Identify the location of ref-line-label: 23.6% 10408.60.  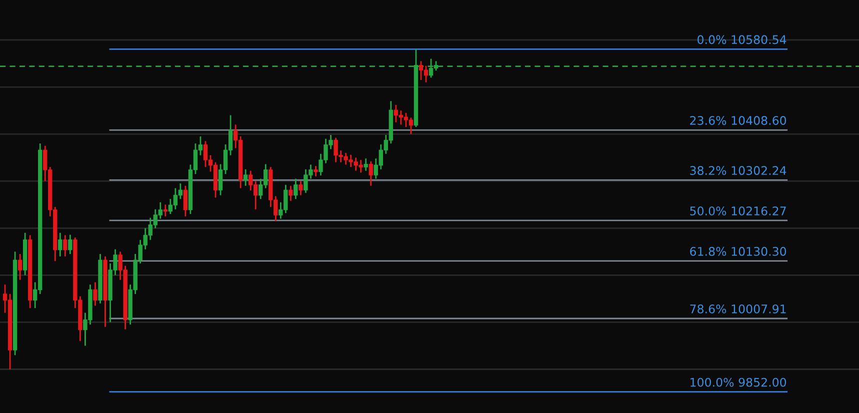
(738, 120).